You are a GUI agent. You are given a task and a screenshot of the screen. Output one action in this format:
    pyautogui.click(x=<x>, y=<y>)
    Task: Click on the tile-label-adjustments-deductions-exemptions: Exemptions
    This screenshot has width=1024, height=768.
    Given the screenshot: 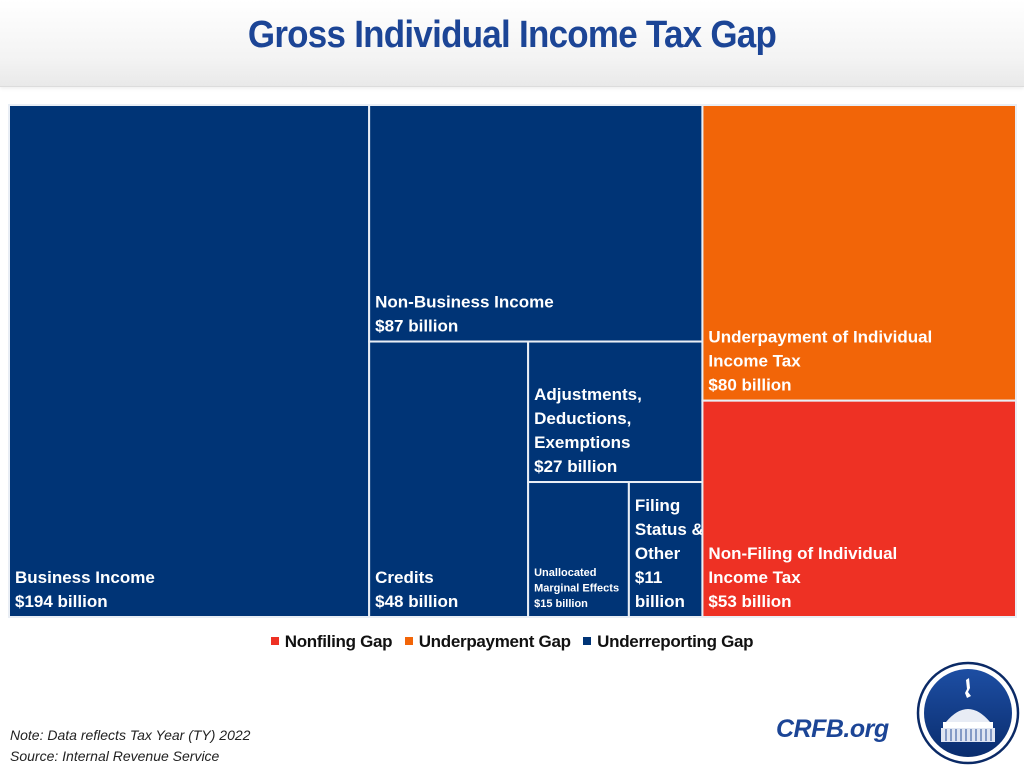 What is the action you would take?
    pyautogui.click(x=582, y=442)
    